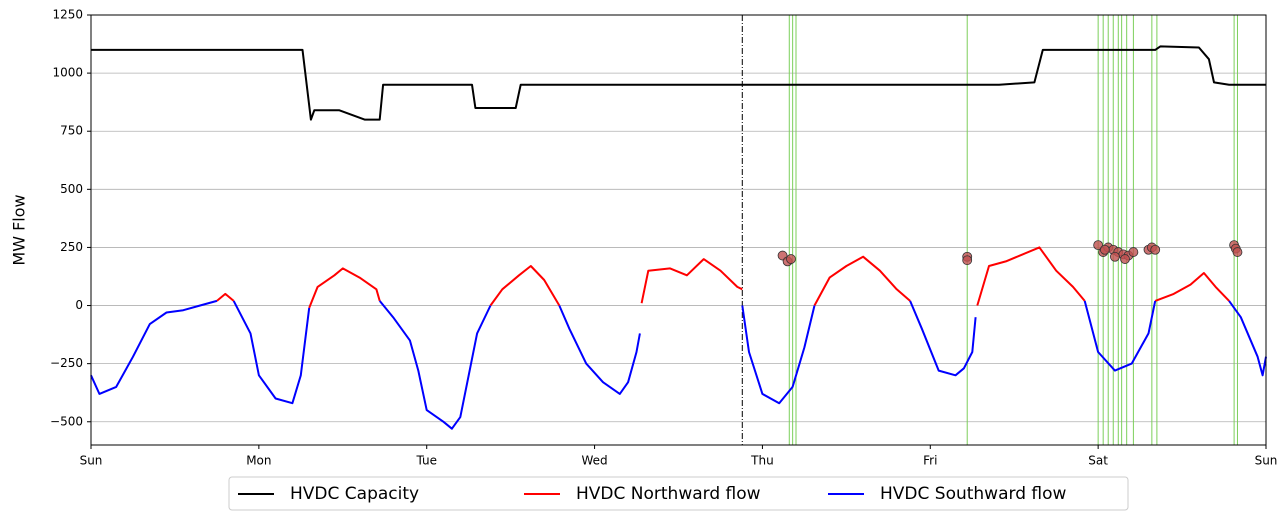 Image resolution: width=1287 pixels, height=511 pixels. I want to click on legend-label: HVDC Southward flow, so click(973, 494).